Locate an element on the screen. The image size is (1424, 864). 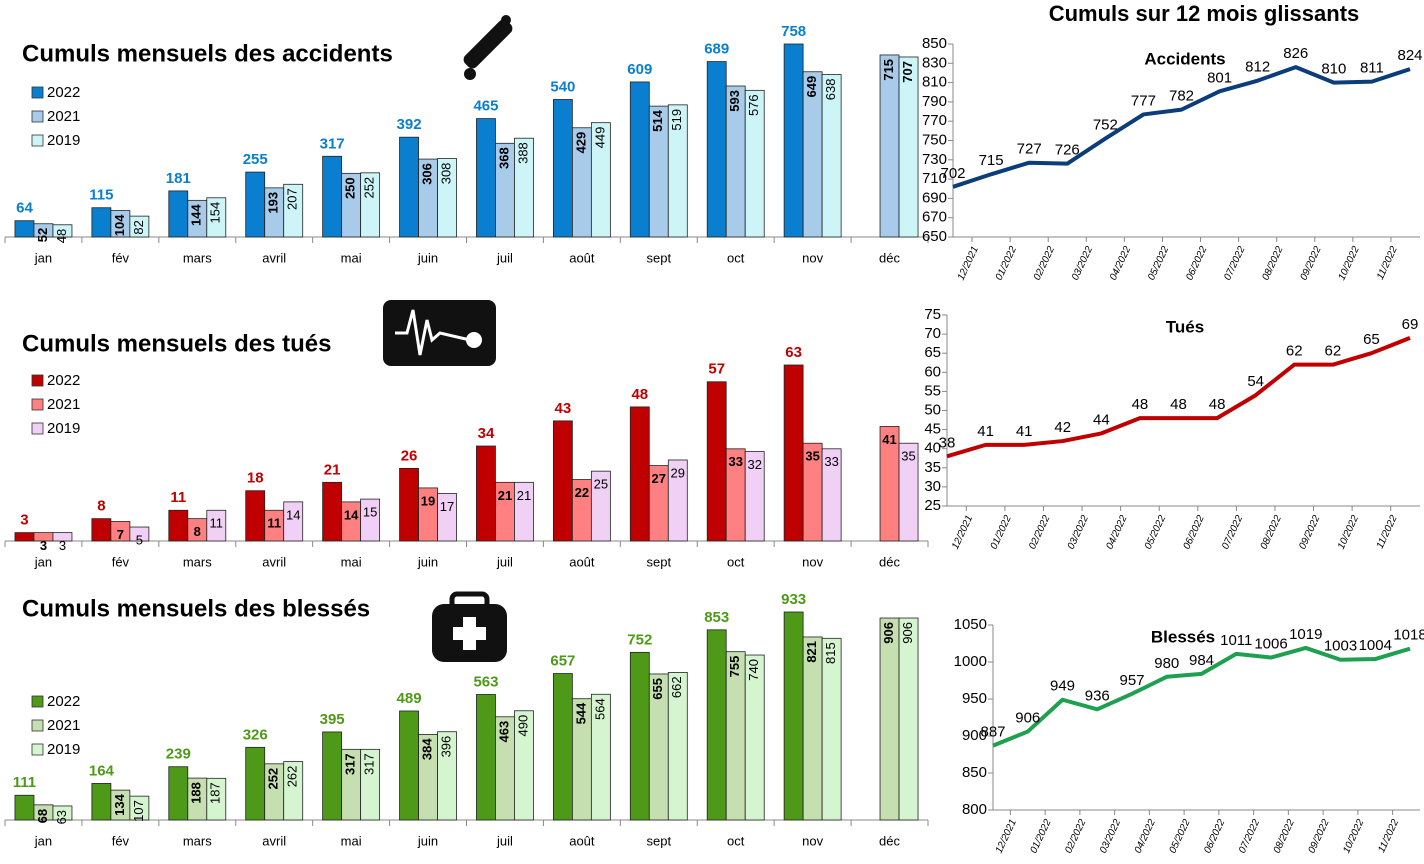
value-label: 662 is located at coordinates (676, 687).